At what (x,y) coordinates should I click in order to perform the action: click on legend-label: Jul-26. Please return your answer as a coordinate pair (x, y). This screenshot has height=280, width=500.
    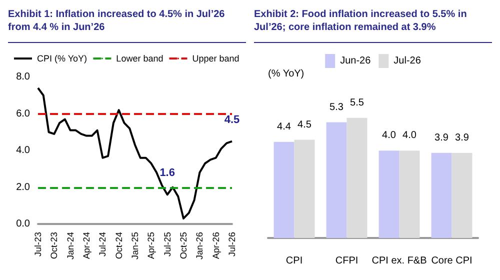
    Looking at the image, I should click on (408, 61).